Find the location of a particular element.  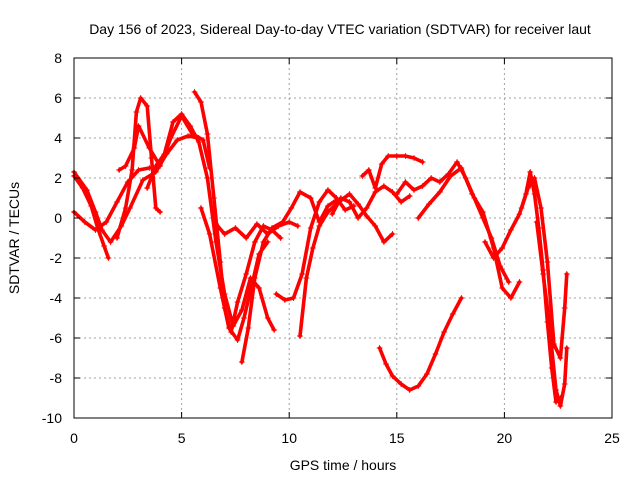

x-tick-label: 20 is located at coordinates (505, 438).